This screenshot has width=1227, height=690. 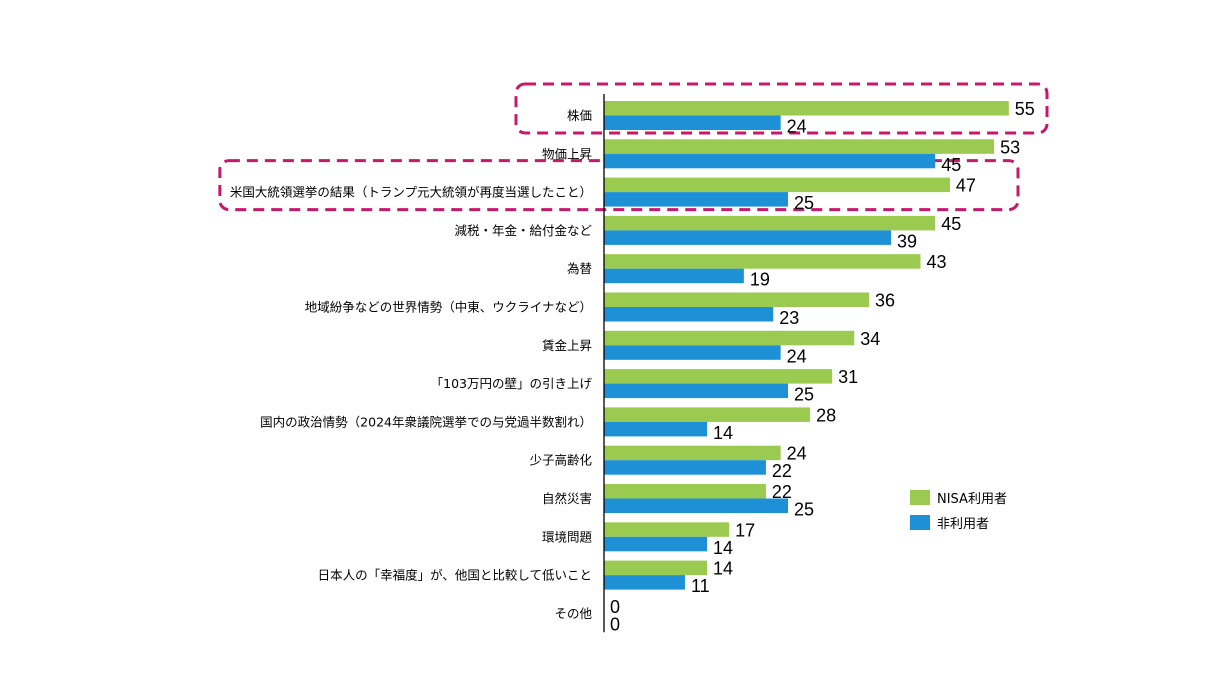 I want to click on category-label: 日本人の「幸福度」が、他国と比較して低いこと, so click(x=455, y=575).